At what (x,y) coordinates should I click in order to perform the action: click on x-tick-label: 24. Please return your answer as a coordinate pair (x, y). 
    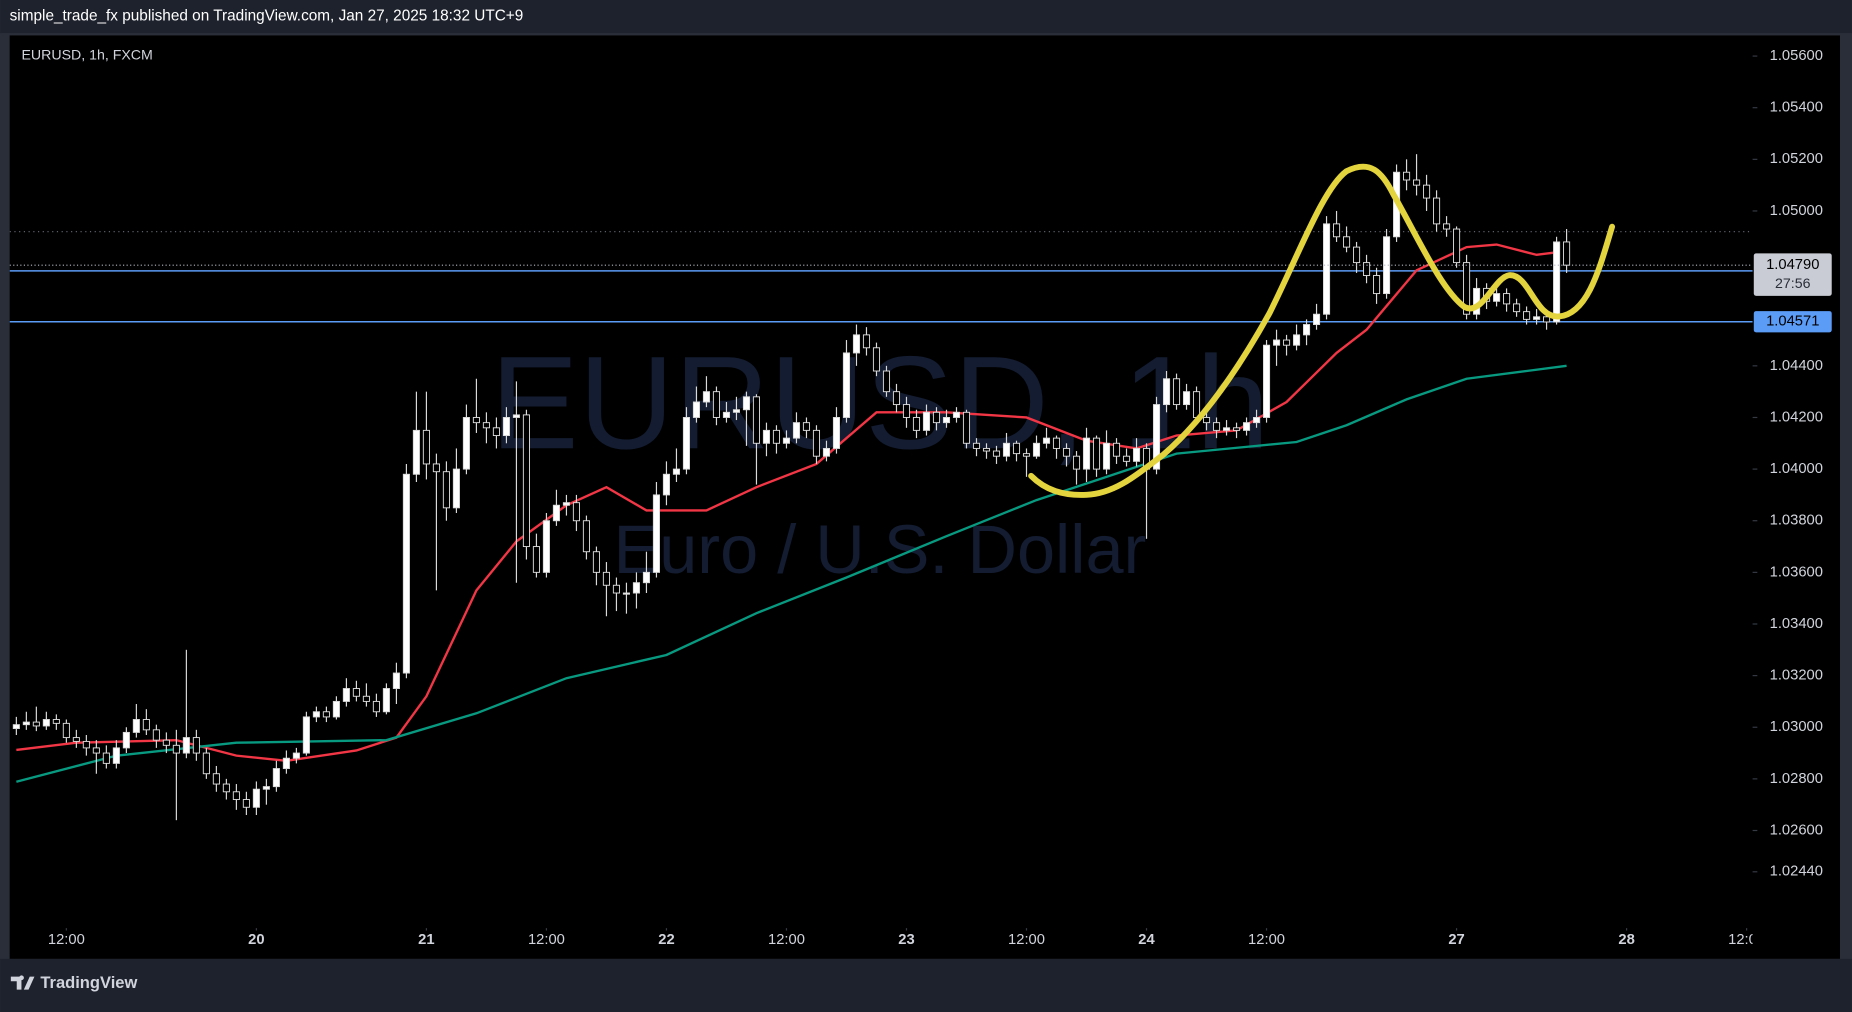
    Looking at the image, I should click on (1146, 940).